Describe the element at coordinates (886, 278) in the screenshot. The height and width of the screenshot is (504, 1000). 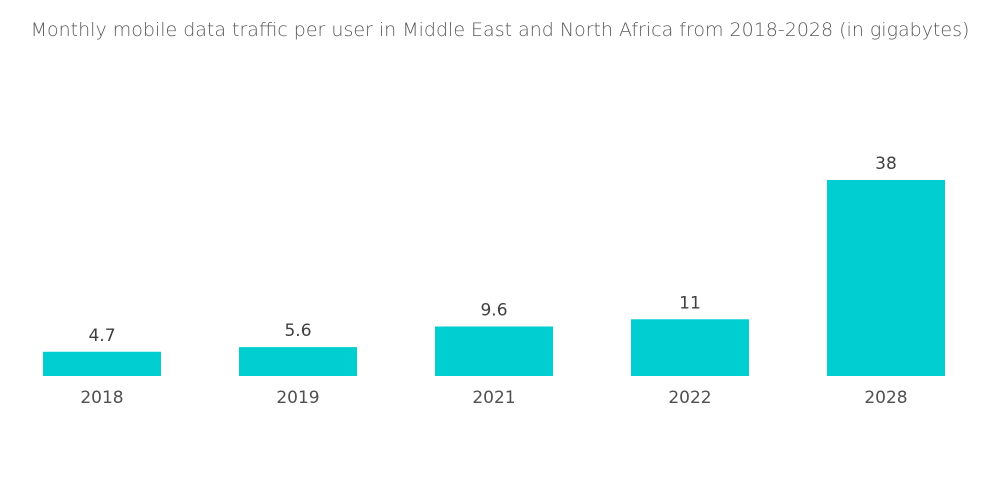
I see `bar-2028` at that location.